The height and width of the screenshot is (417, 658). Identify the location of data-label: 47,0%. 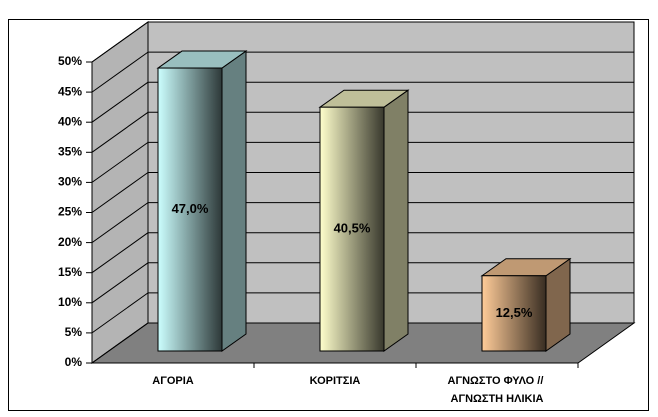
(190, 208).